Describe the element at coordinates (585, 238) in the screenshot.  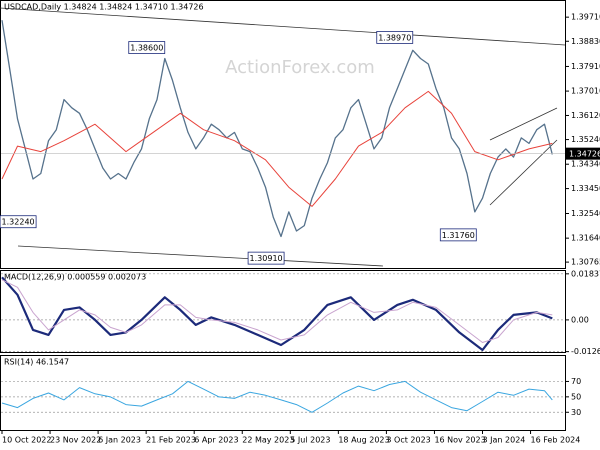
I see `y-tick-label: 1.31640` at that location.